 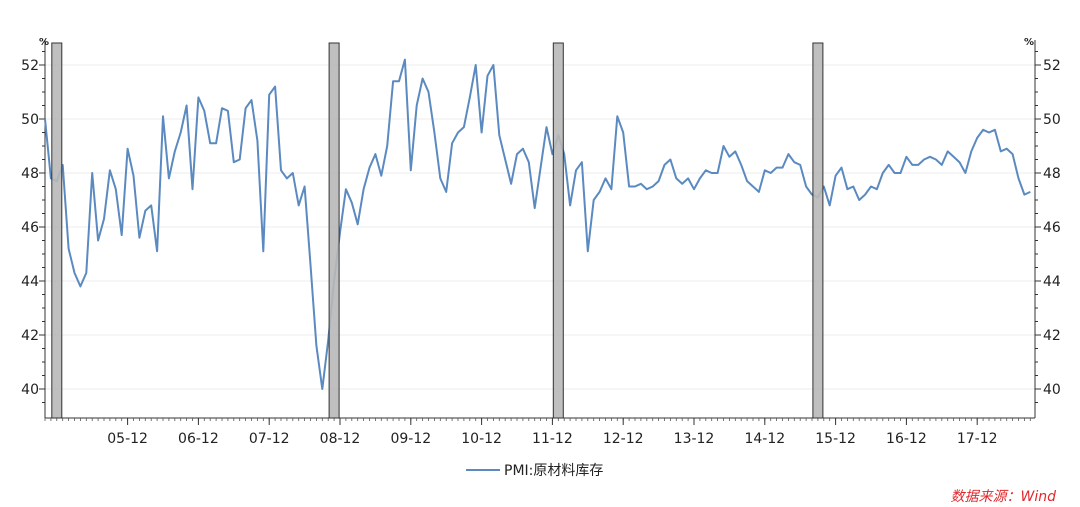 What do you see at coordinates (764, 439) in the screenshot?
I see `x-tick-label: 14-12` at bounding box center [764, 439].